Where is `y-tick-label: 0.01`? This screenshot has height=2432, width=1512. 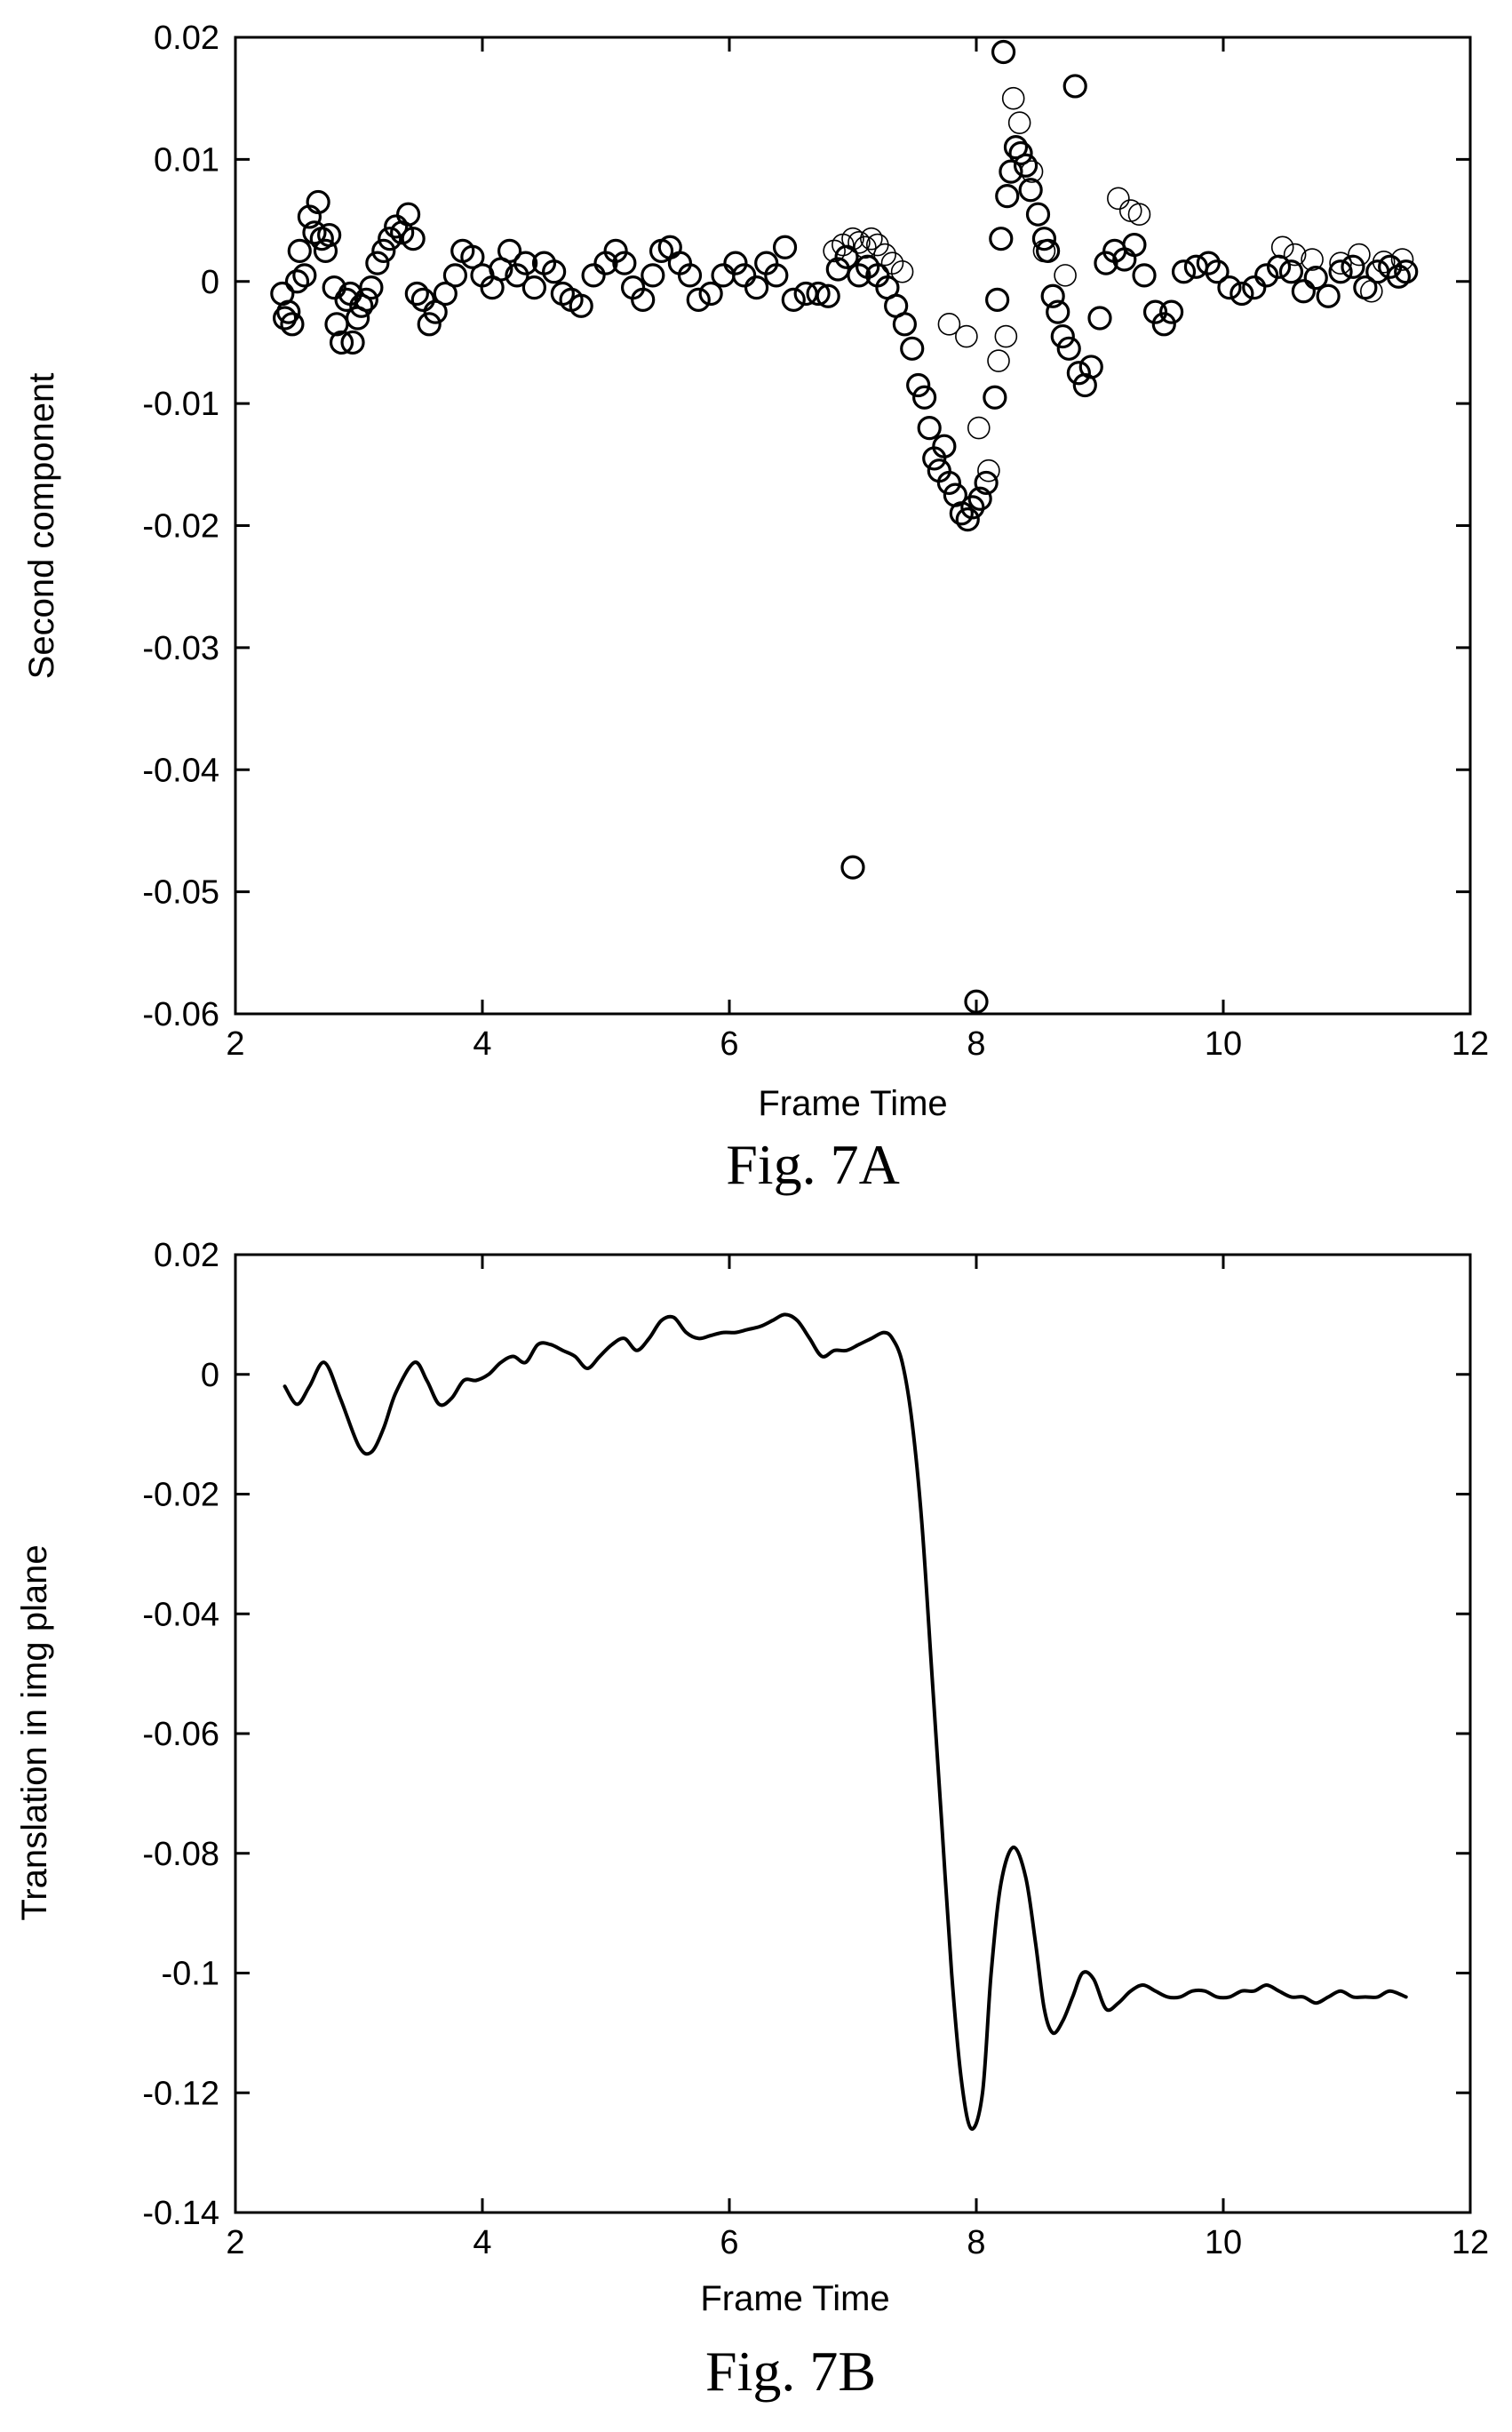
y-tick-label: 0.01 is located at coordinates (186, 160).